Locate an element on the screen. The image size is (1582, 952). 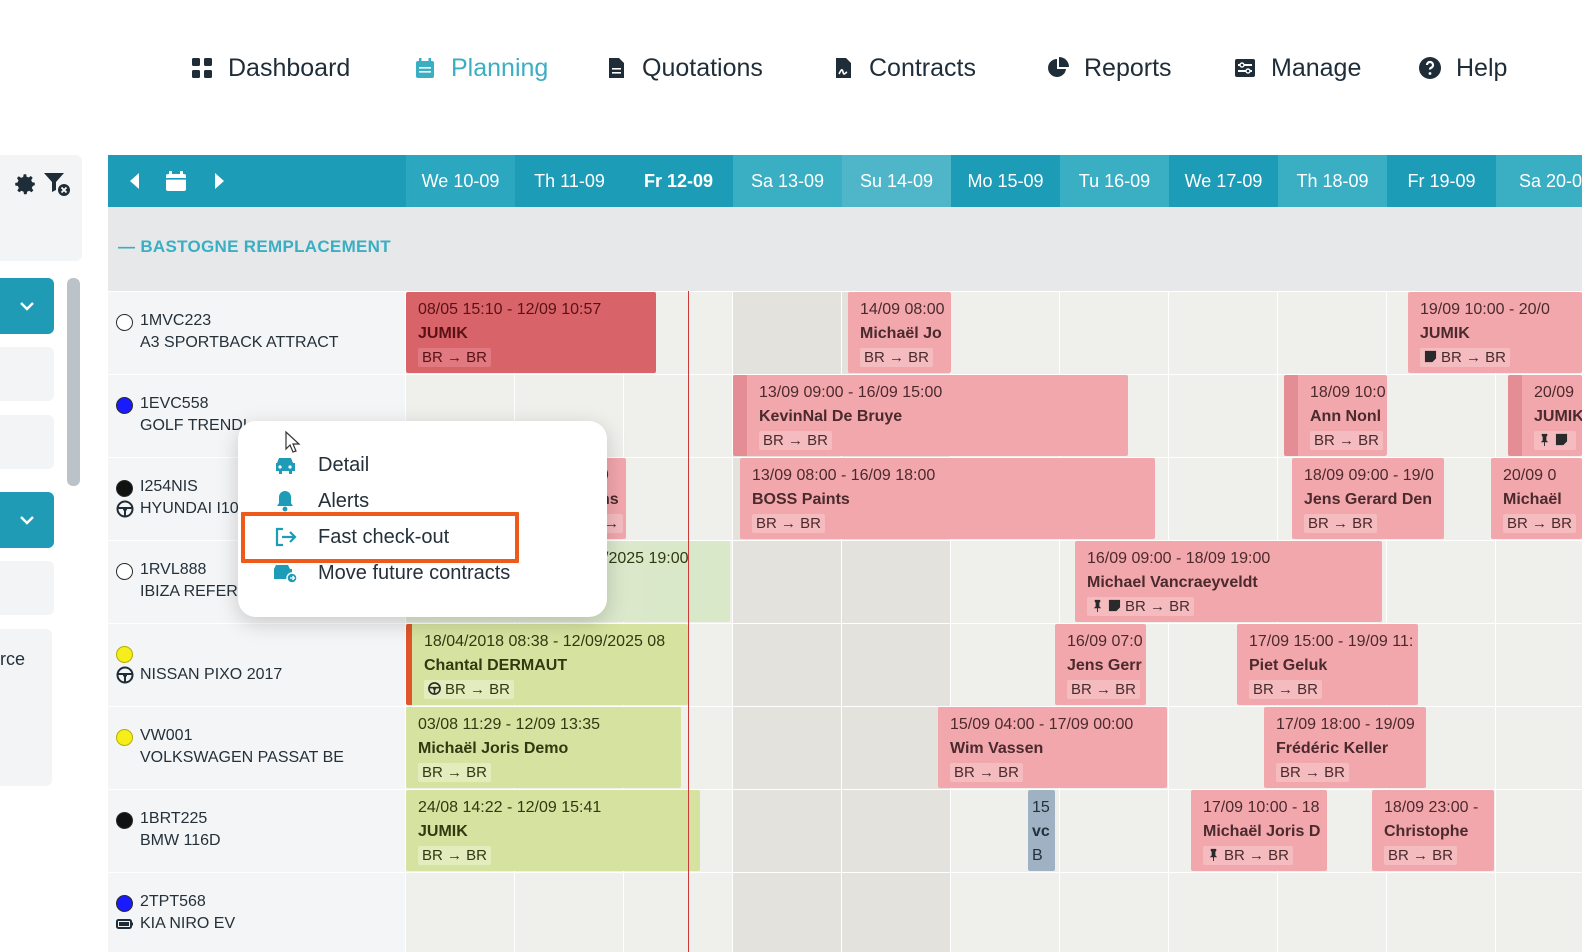
day-header: Fr 19-09 is located at coordinates (1441, 181).